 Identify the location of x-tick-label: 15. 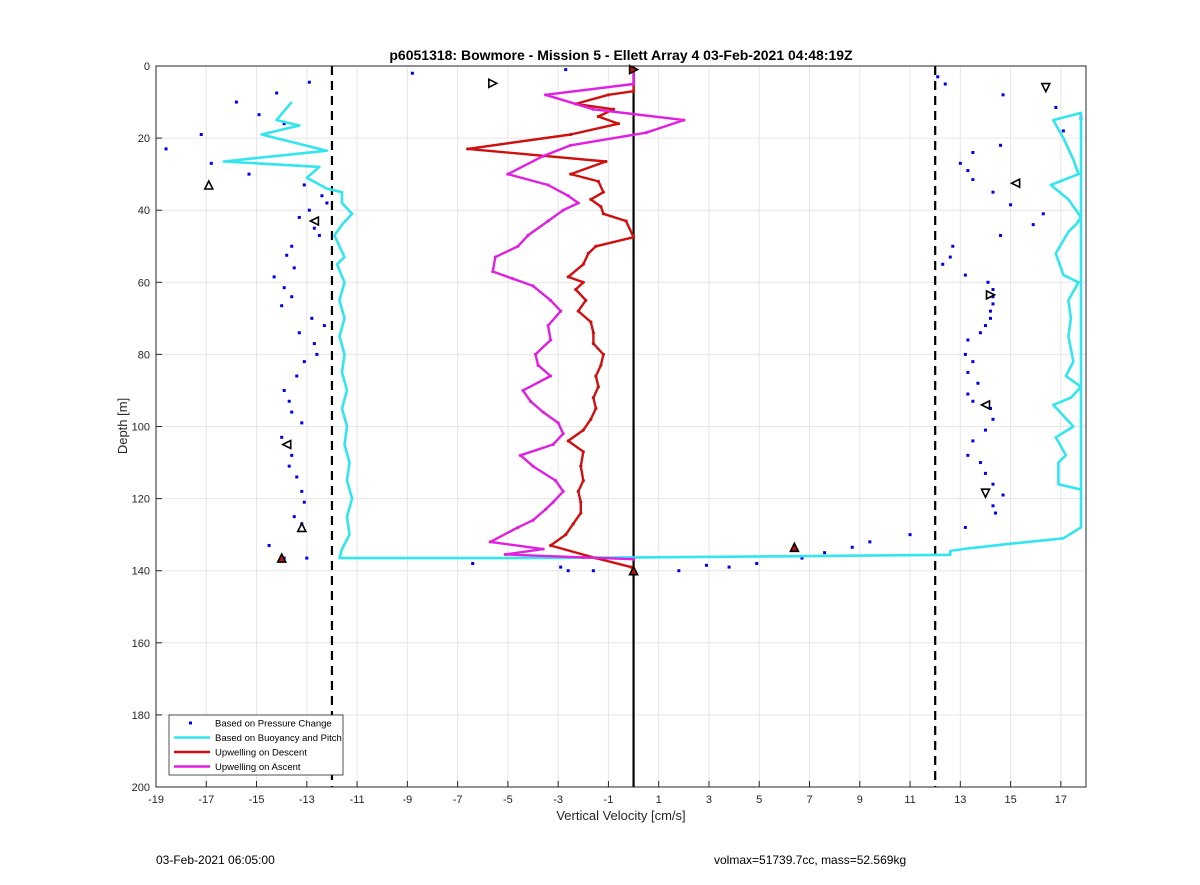
(1010, 800).